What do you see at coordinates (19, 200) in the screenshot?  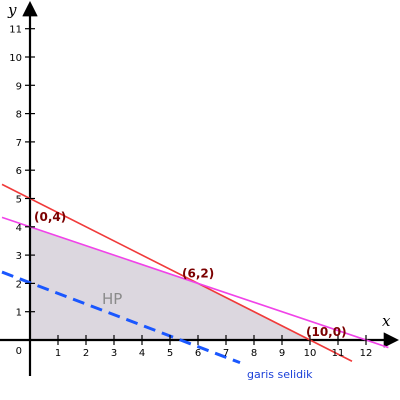 I see `y-tick-label: 5` at bounding box center [19, 200].